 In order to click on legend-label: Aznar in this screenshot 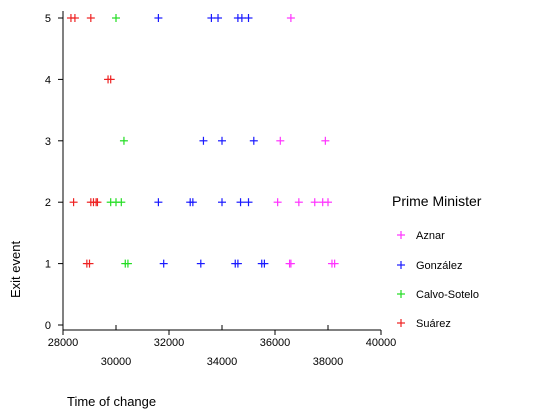, I will do `click(430, 236)`.